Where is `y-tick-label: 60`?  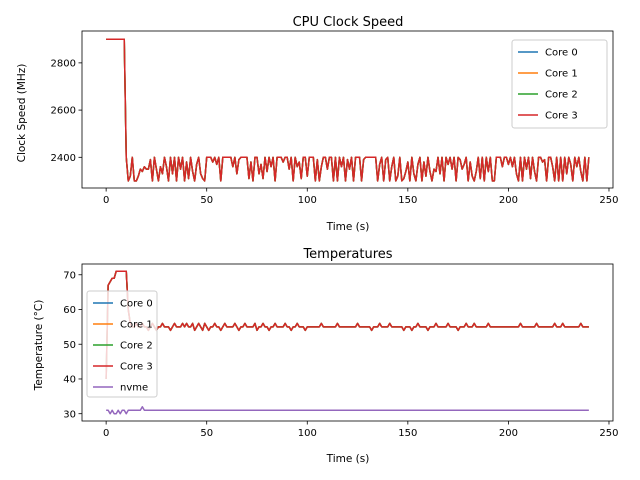
y-tick-label: 60 is located at coordinates (69, 310).